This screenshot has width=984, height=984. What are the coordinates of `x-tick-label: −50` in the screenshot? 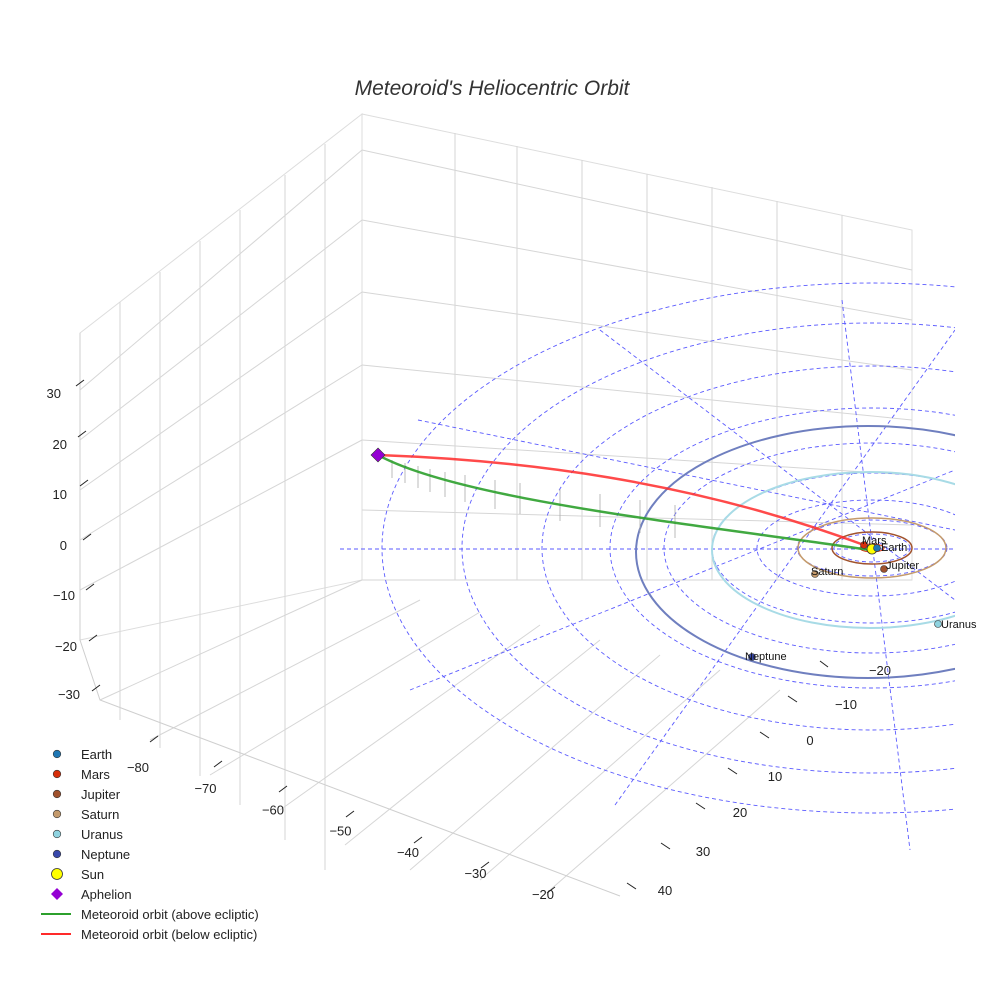 It's located at (340, 831).